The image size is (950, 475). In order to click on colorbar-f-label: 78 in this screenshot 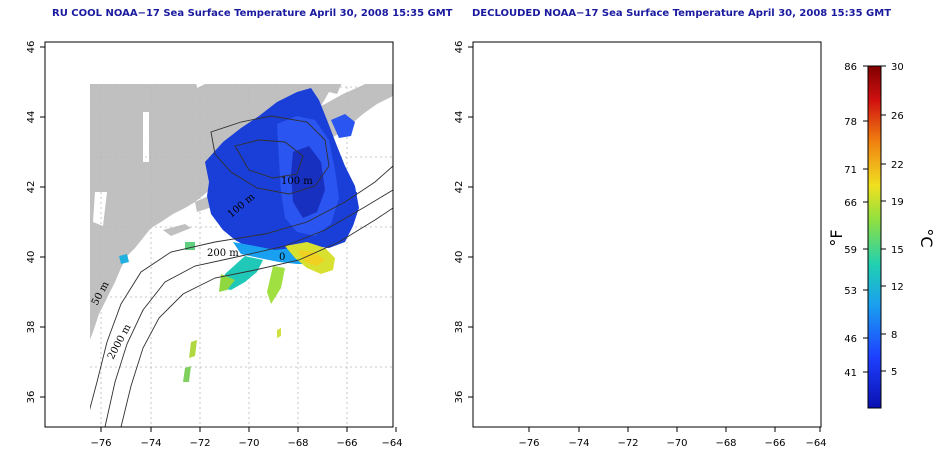, I will do `click(850, 122)`.